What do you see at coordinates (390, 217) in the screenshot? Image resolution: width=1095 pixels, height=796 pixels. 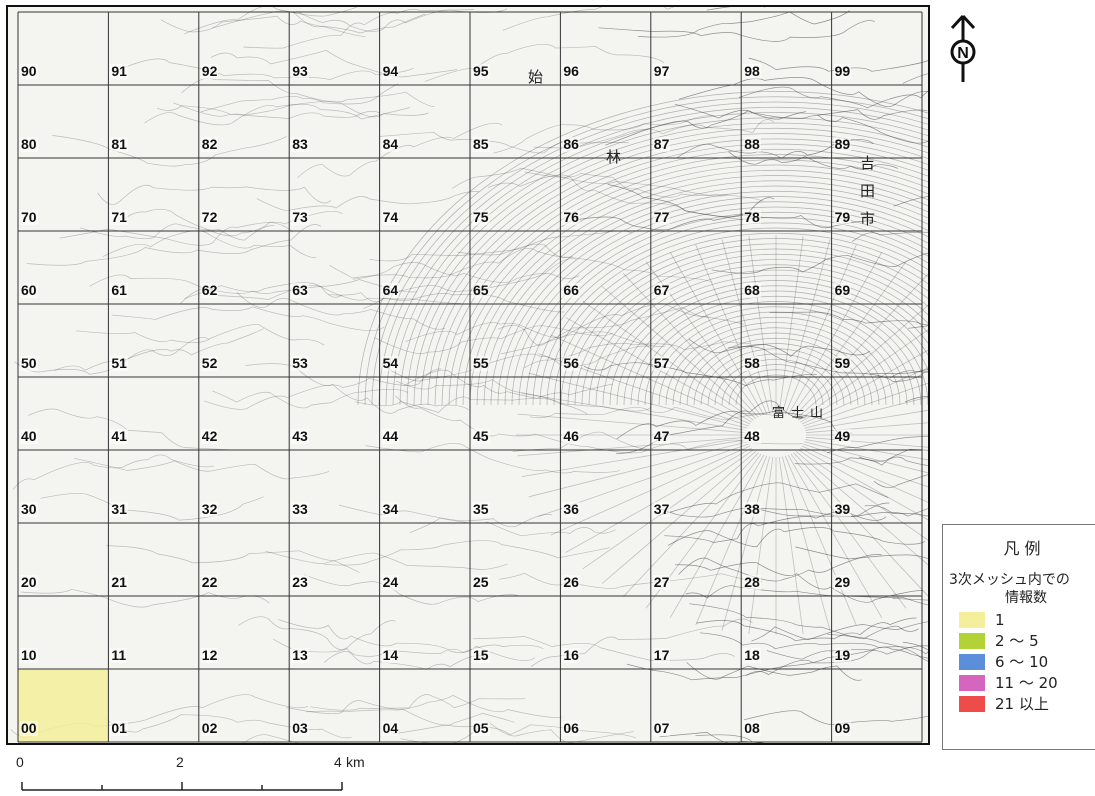 I see `mesh-cell-label-74: 74` at bounding box center [390, 217].